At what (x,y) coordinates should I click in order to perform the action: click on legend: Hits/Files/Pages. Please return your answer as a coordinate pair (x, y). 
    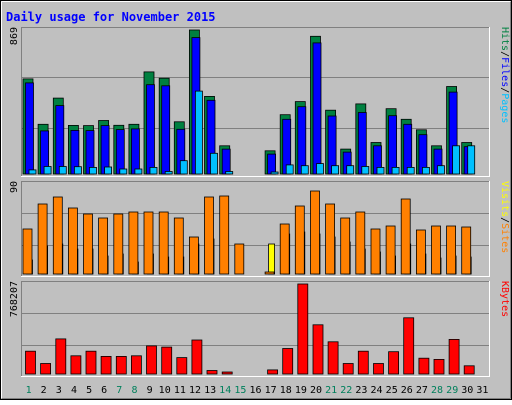
    Looking at the image, I should click on (504, 75).